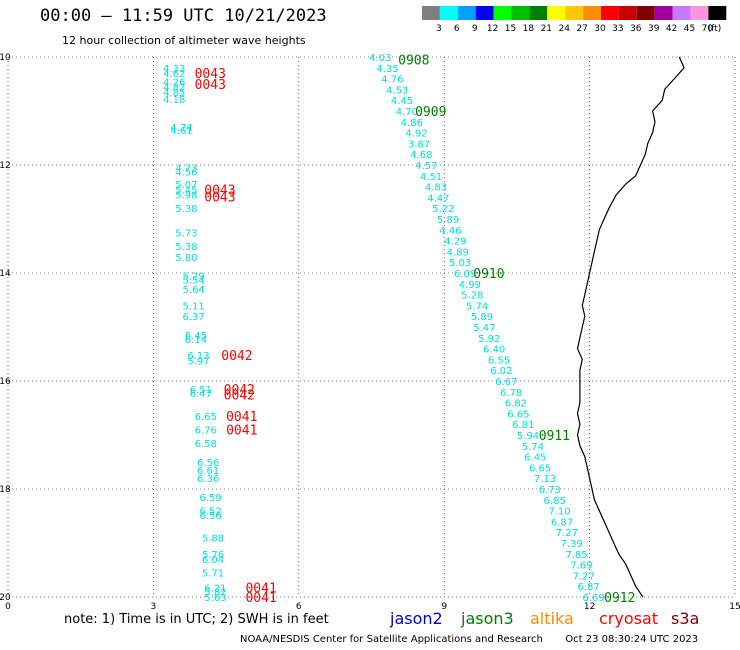 The width and height of the screenshot is (740, 650). Describe the element at coordinates (545, 479) in the screenshot. I see `wave-height-value: 7.13` at that location.